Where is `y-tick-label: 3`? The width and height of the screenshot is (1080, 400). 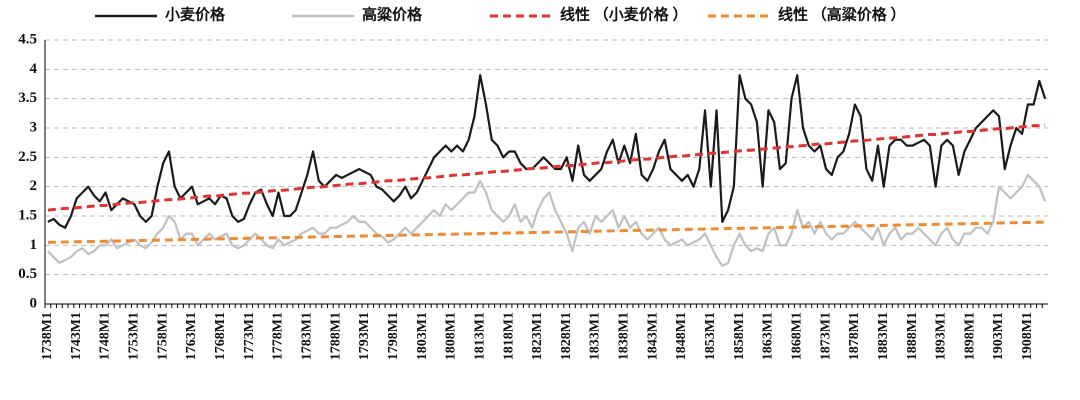
y-tick-label: 3 is located at coordinates (34, 127).